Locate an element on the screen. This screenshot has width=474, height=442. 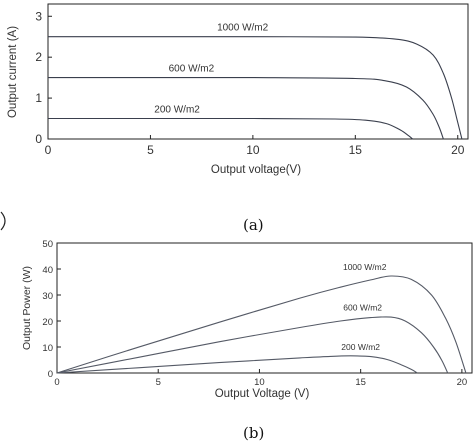
chart-b-series-labels: 1000 W/m2 600 W/m2 200 W/m2 is located at coordinates (363, 307).